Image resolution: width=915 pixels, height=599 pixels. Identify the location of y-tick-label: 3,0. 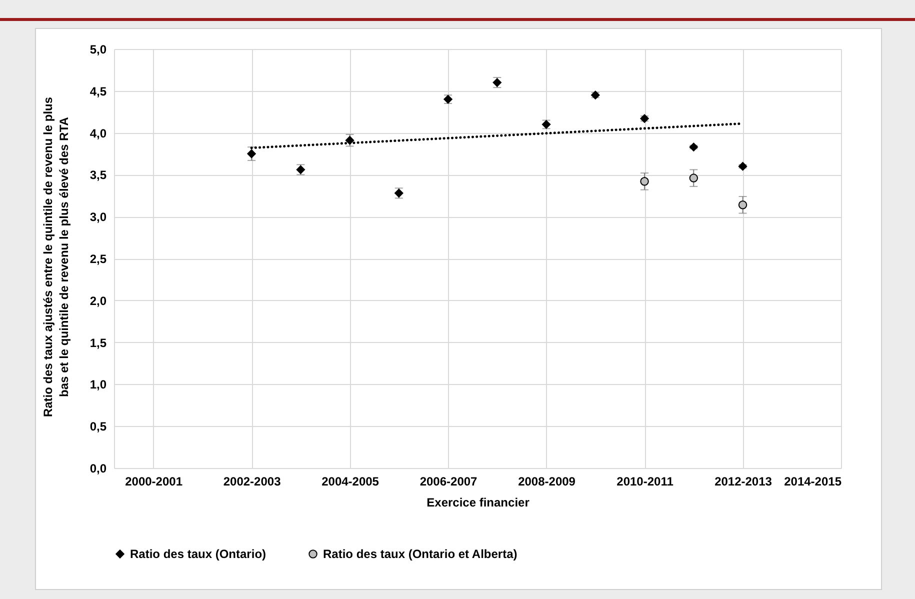
(98, 217).